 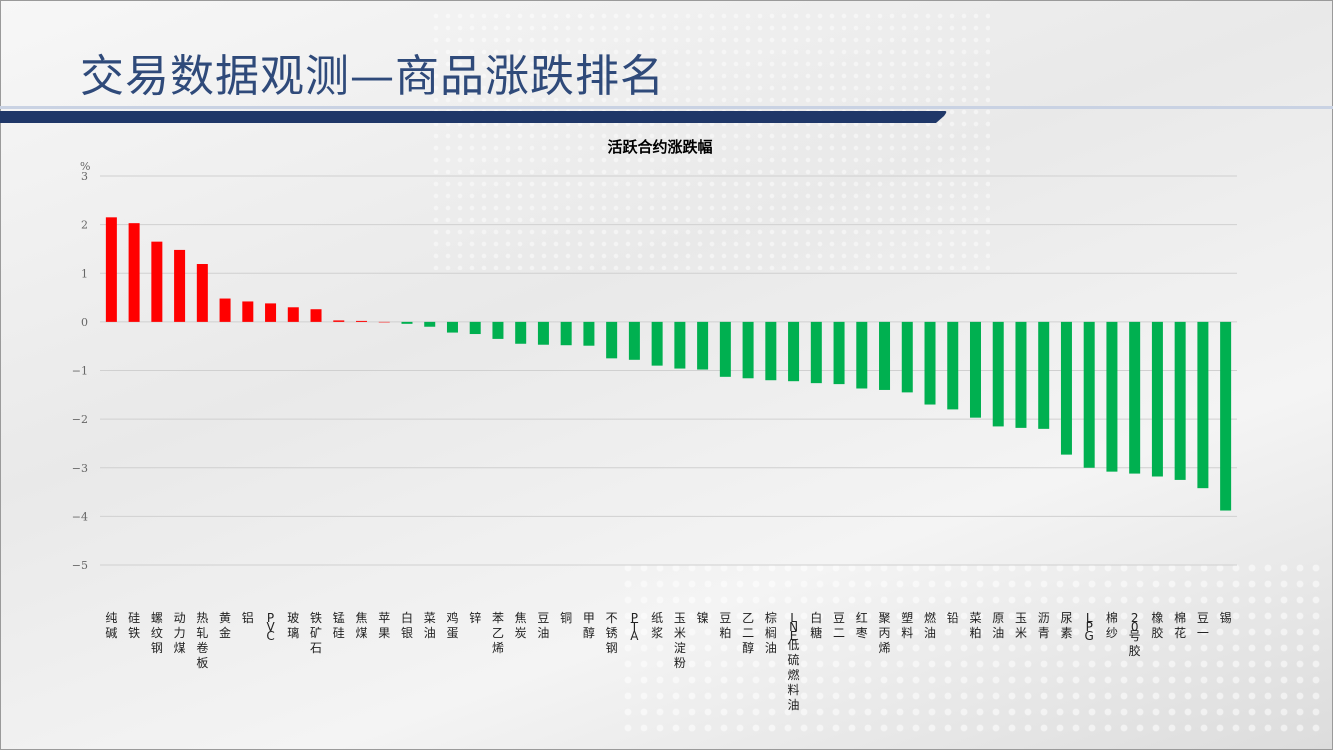 What do you see at coordinates (725, 349) in the screenshot?
I see `bar-豆粕` at bounding box center [725, 349].